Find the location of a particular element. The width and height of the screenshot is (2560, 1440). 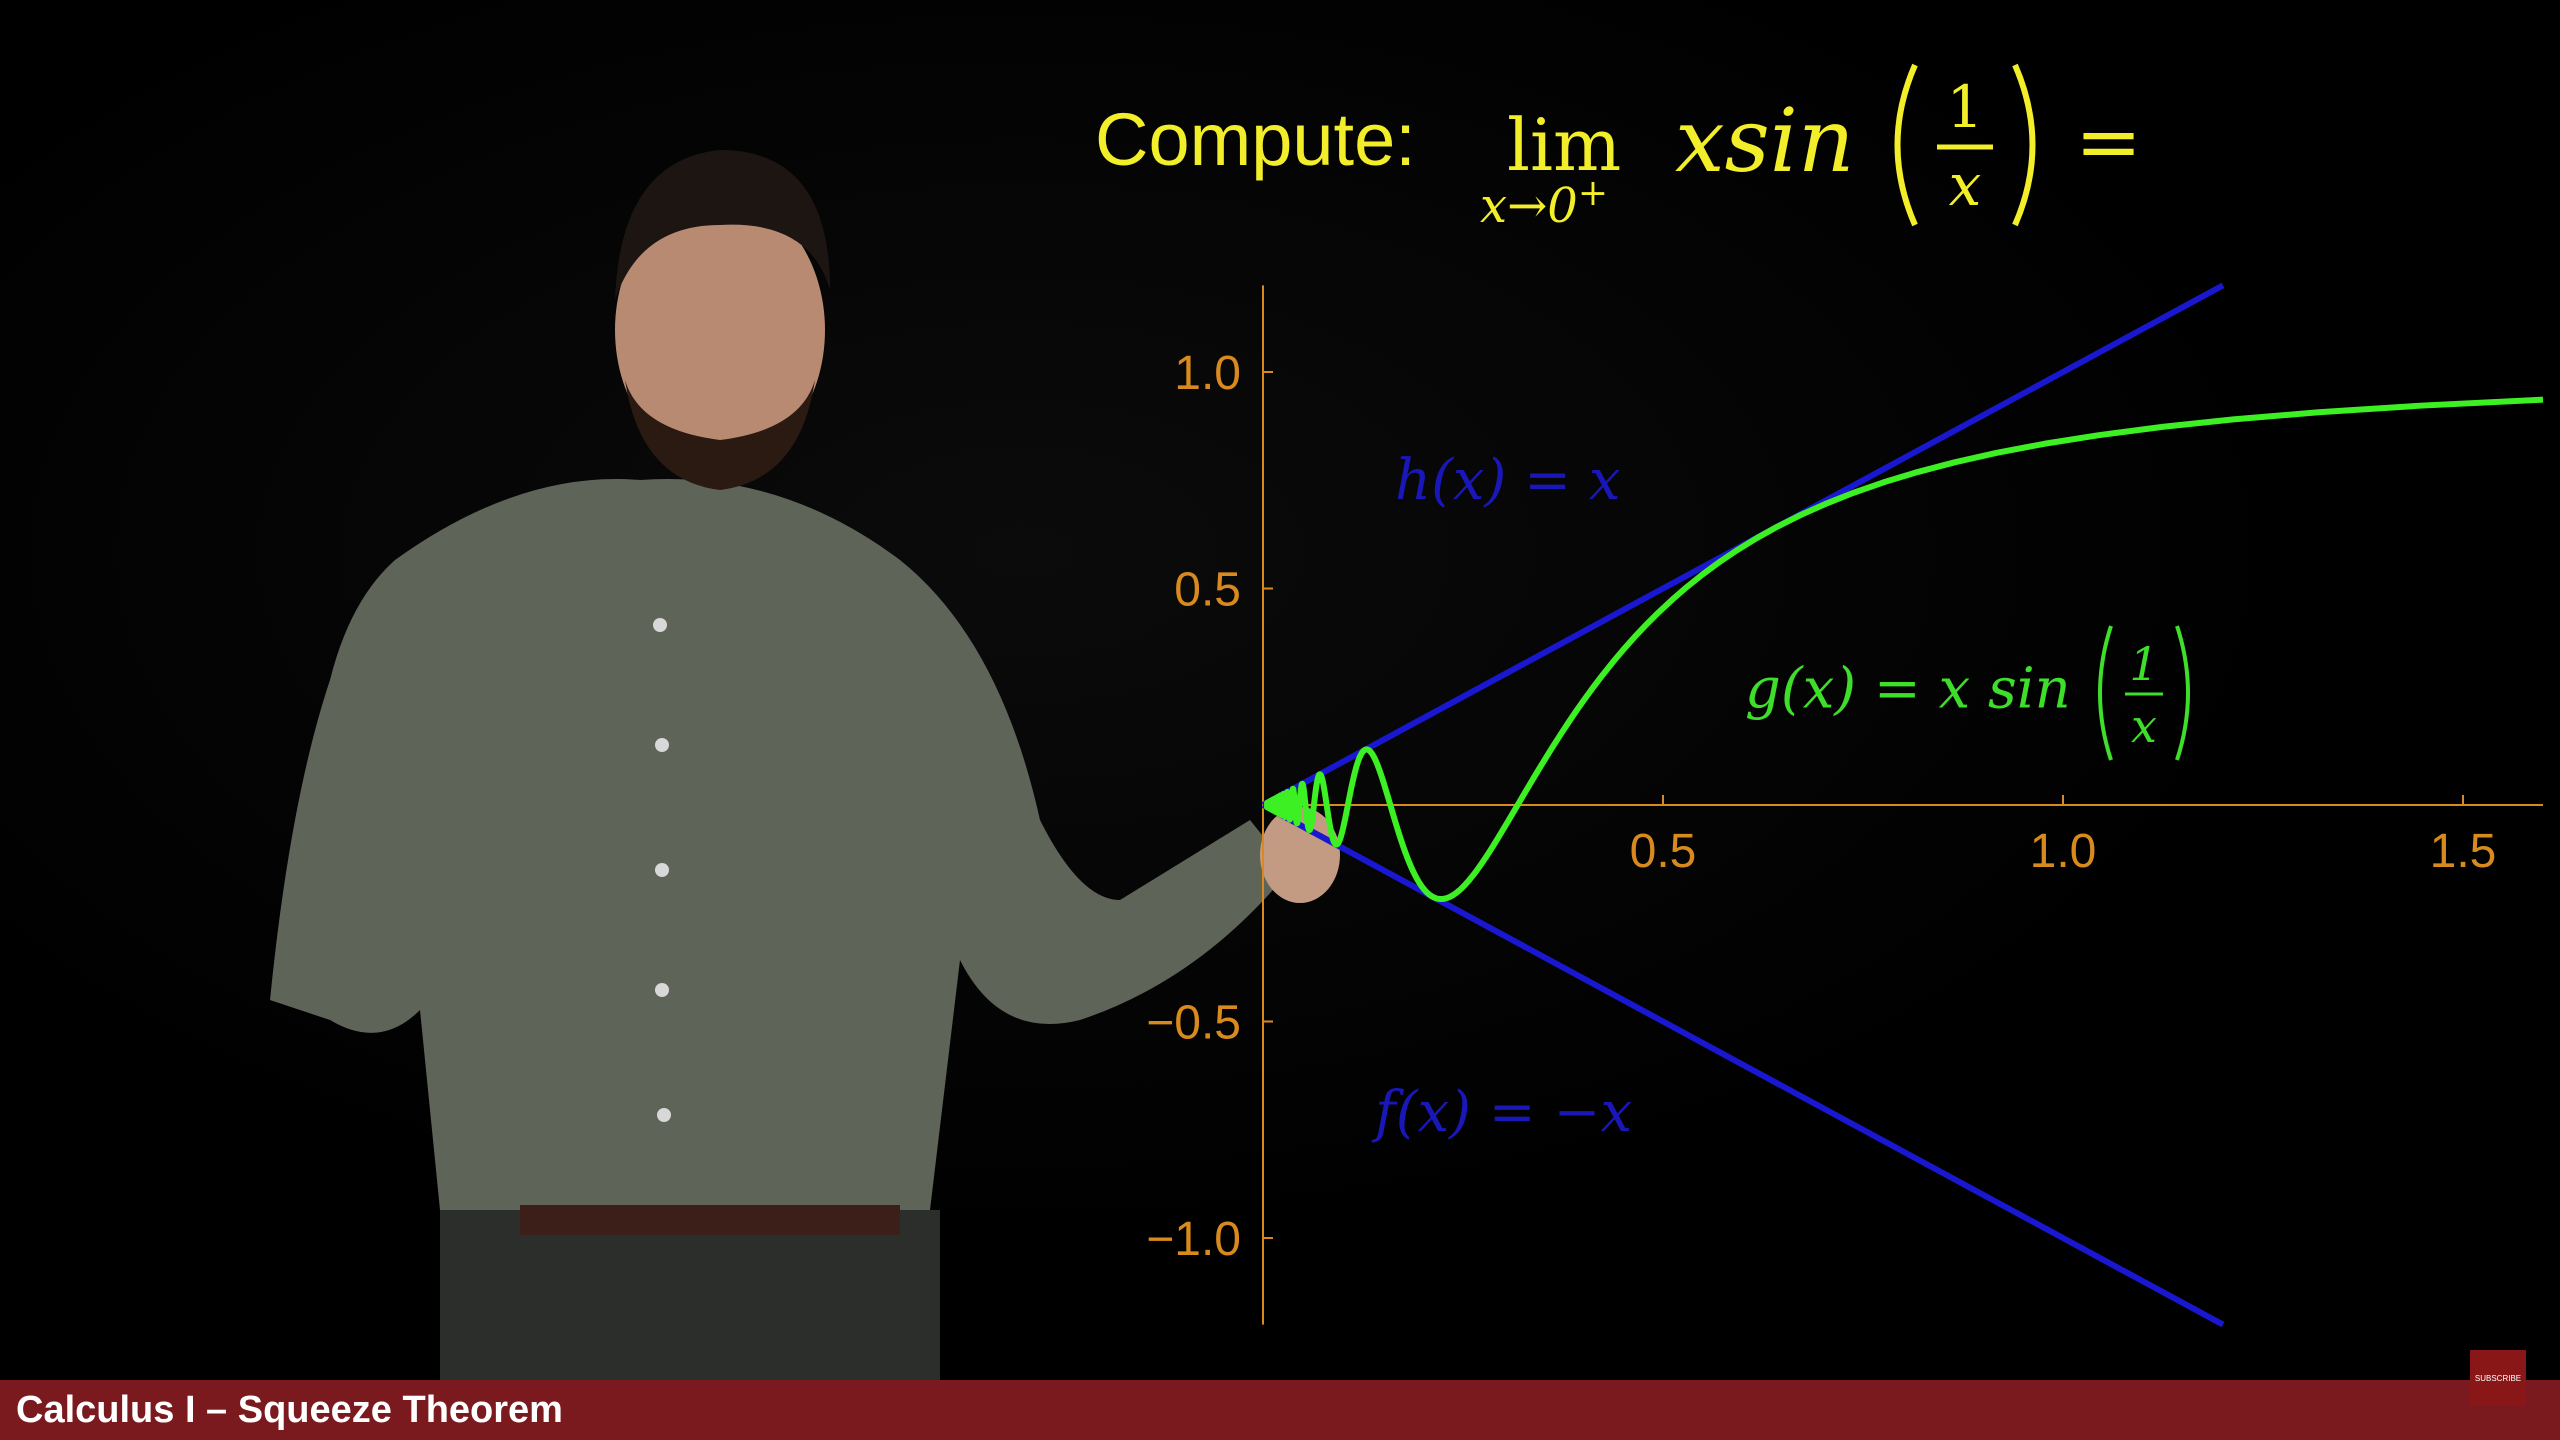

subscribe-button: SUBSCRIBE is located at coordinates (2498, 1378).